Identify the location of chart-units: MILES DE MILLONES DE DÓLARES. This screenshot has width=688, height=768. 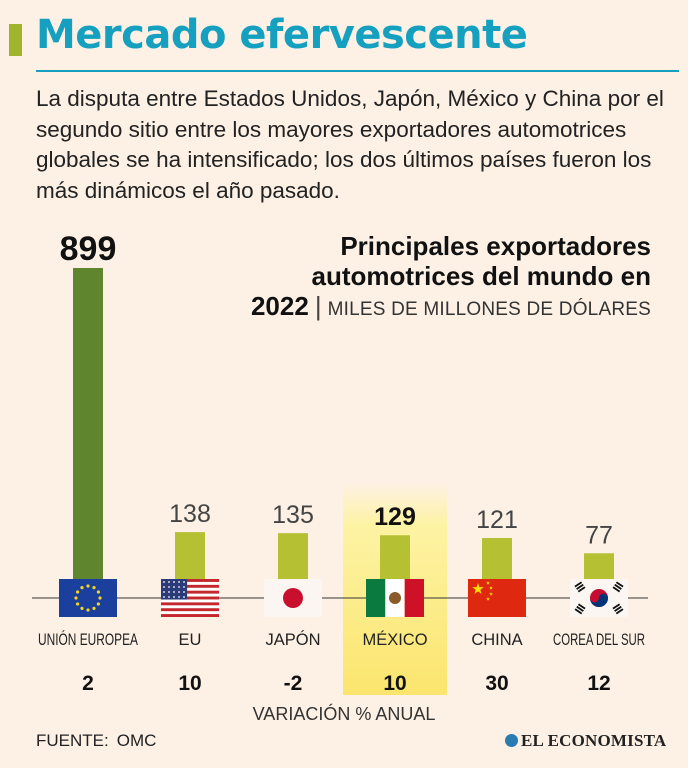
(489, 309).